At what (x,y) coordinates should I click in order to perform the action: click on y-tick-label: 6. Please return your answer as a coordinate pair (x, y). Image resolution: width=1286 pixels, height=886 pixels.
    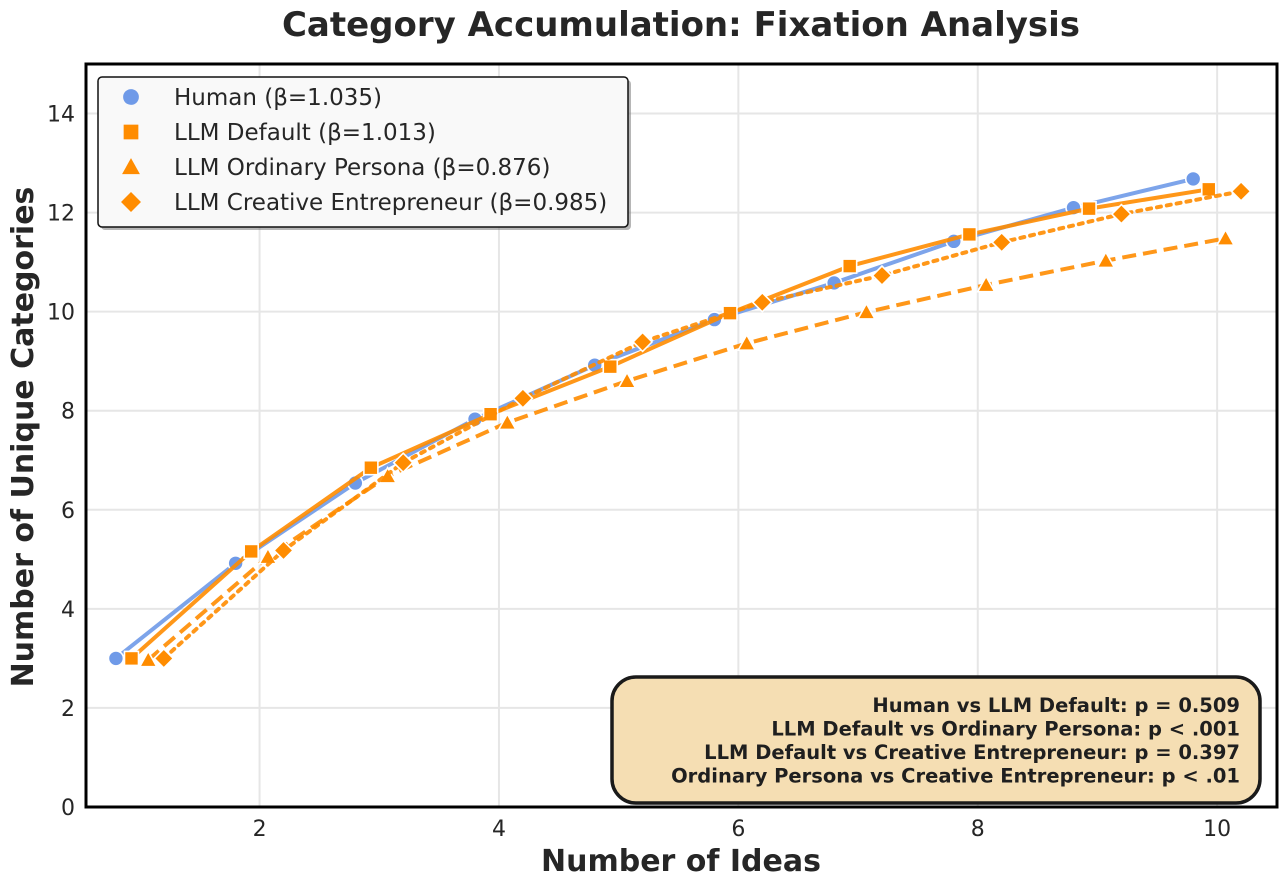
    Looking at the image, I should click on (68, 511).